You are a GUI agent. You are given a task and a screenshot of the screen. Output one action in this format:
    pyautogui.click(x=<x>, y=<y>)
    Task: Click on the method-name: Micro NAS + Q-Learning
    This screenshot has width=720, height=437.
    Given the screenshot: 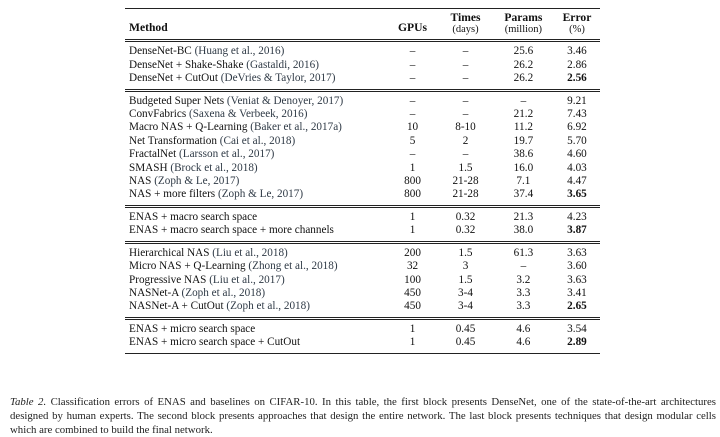 What is the action you would take?
    pyautogui.click(x=187, y=266)
    